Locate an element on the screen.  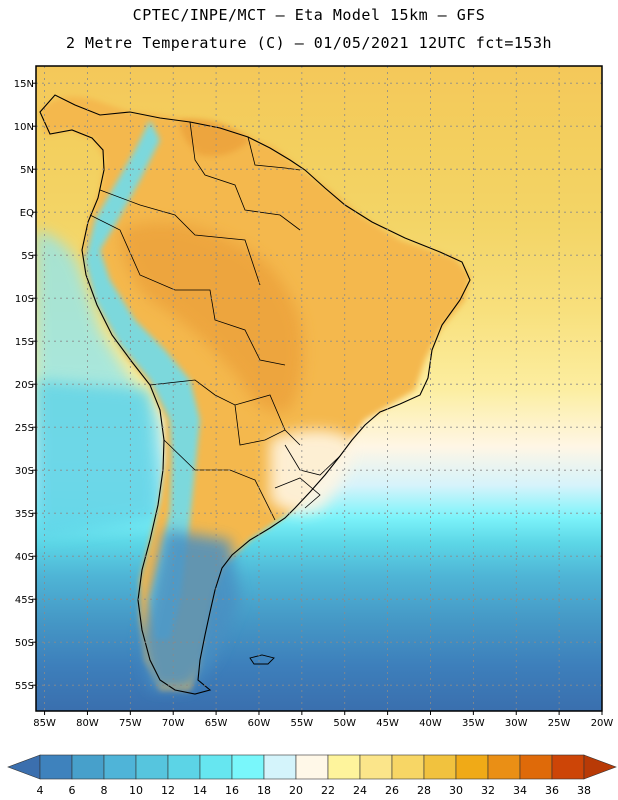
lat-label: 15N is located at coordinates (24, 84).